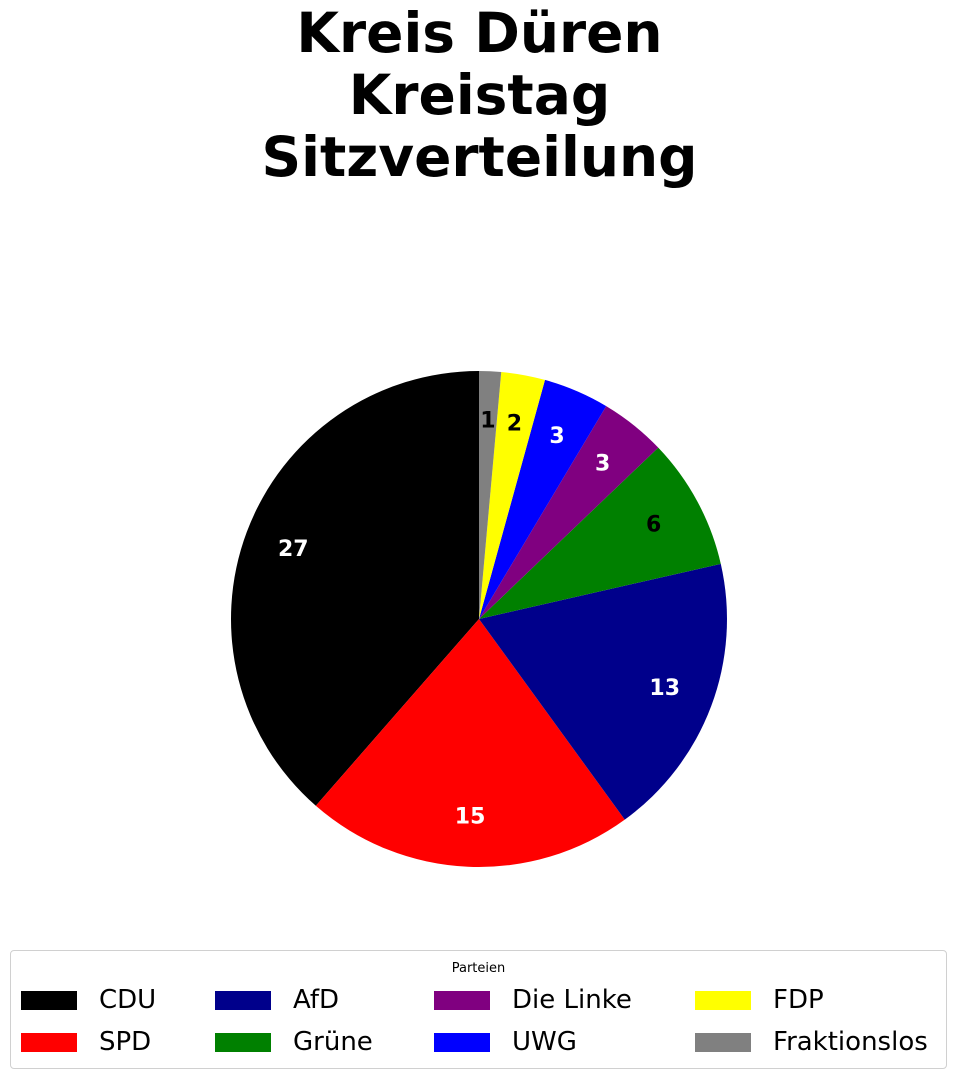 This screenshot has height=1080, width=959. What do you see at coordinates (470, 743) in the screenshot?
I see `pie-slice-spd` at bounding box center [470, 743].